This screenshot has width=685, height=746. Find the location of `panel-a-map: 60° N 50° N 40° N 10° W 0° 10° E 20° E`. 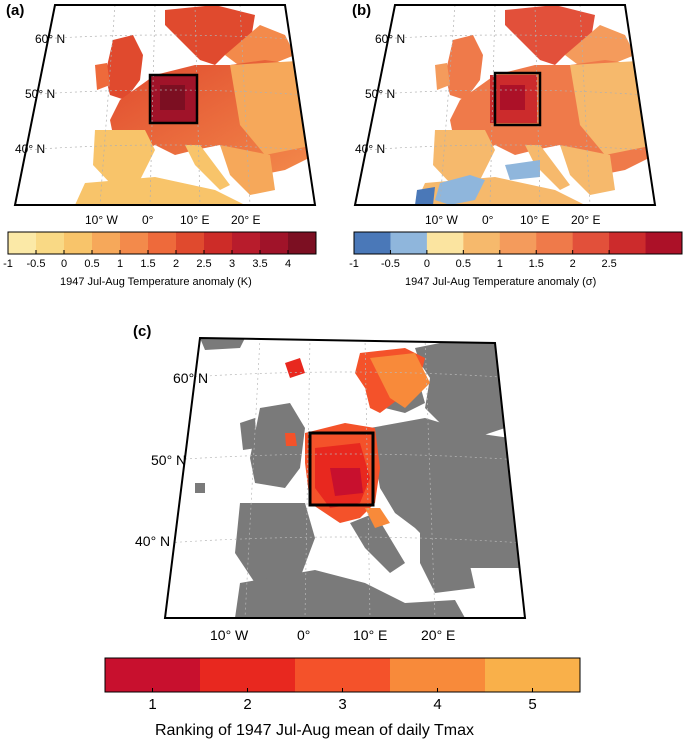

panel-a-map: 60° N 50° N 40° N 10° W 0° 10° E 20° E is located at coordinates (165, 115).